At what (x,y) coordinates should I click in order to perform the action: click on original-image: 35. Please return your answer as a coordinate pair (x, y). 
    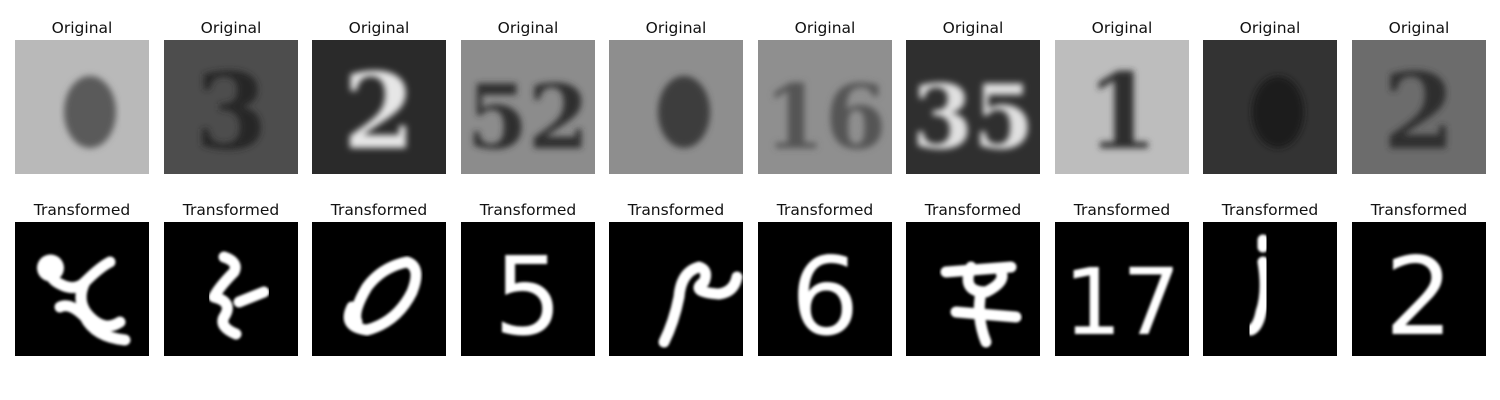
    Looking at the image, I should click on (973, 107).